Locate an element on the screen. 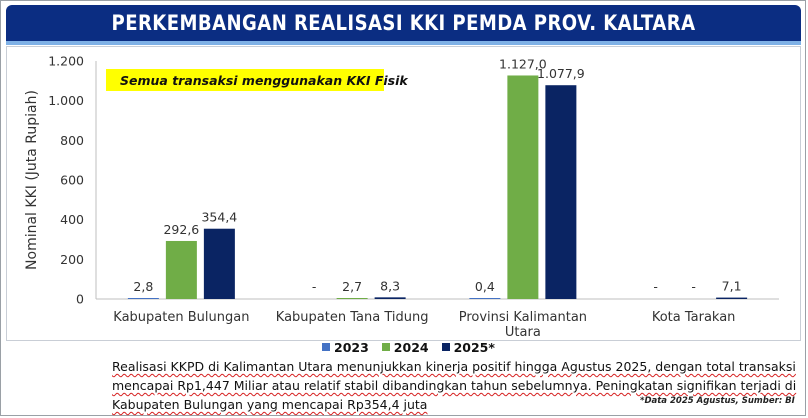 The height and width of the screenshot is (418, 808). legend-swatch-2024 is located at coordinates (385, 347).